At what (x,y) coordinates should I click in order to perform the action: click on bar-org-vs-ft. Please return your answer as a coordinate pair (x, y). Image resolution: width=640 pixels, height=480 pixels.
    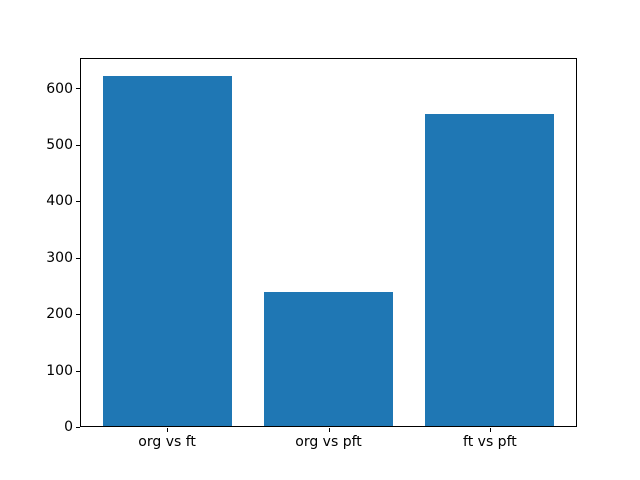
    Looking at the image, I should click on (167, 251).